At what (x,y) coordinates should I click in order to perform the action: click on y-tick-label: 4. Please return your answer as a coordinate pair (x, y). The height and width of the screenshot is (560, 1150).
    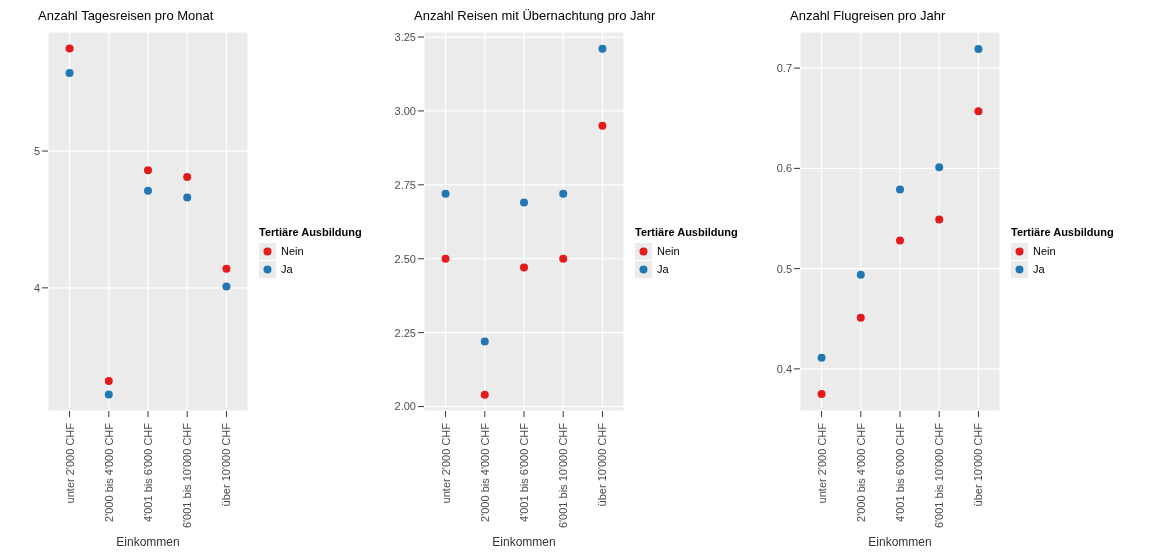
    Looking at the image, I should click on (36, 287).